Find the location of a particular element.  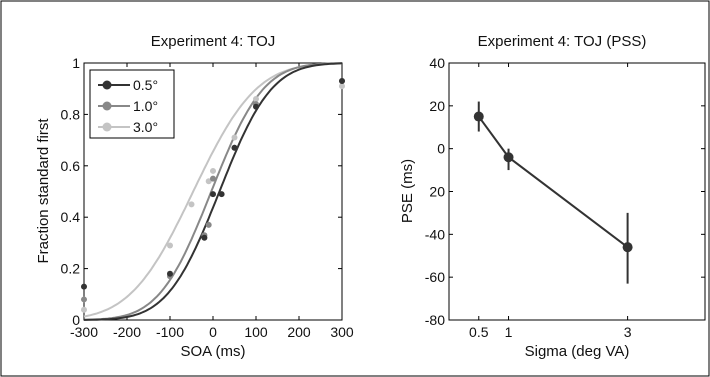

x-tick-label: 0.5 is located at coordinates (479, 332).